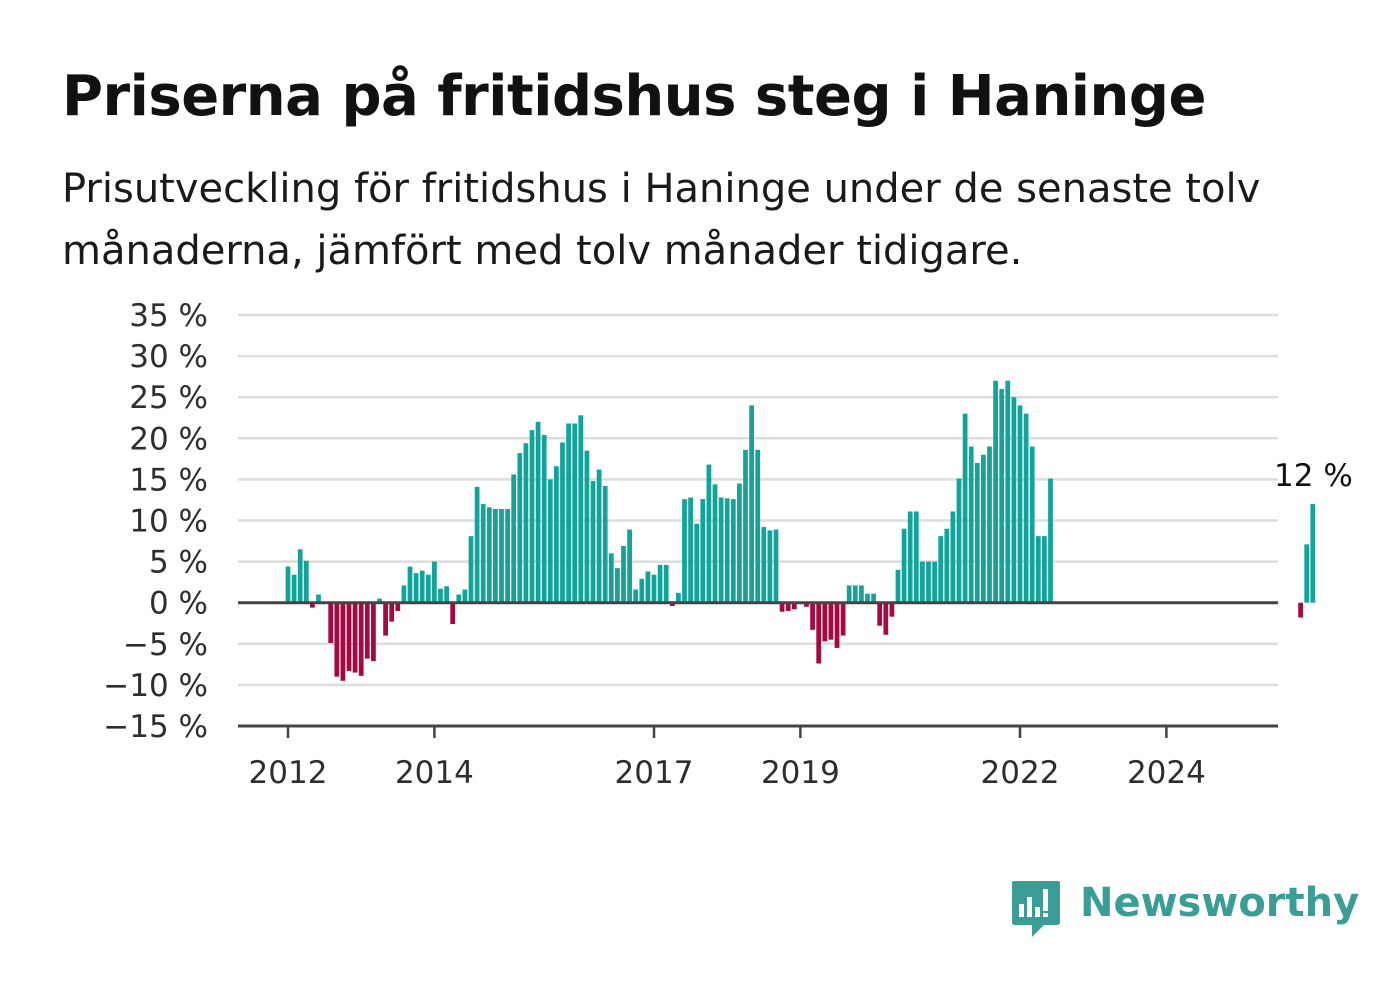 The height and width of the screenshot is (999, 1382). What do you see at coordinates (1166, 773) in the screenshot?
I see `x-tick-label: 2024` at bounding box center [1166, 773].